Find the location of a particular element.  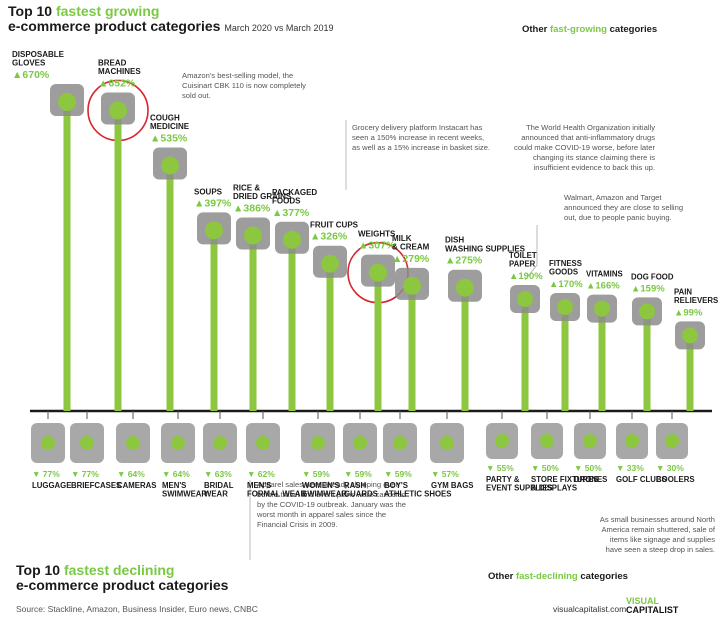

stem-soups is located at coordinates (214, 317).